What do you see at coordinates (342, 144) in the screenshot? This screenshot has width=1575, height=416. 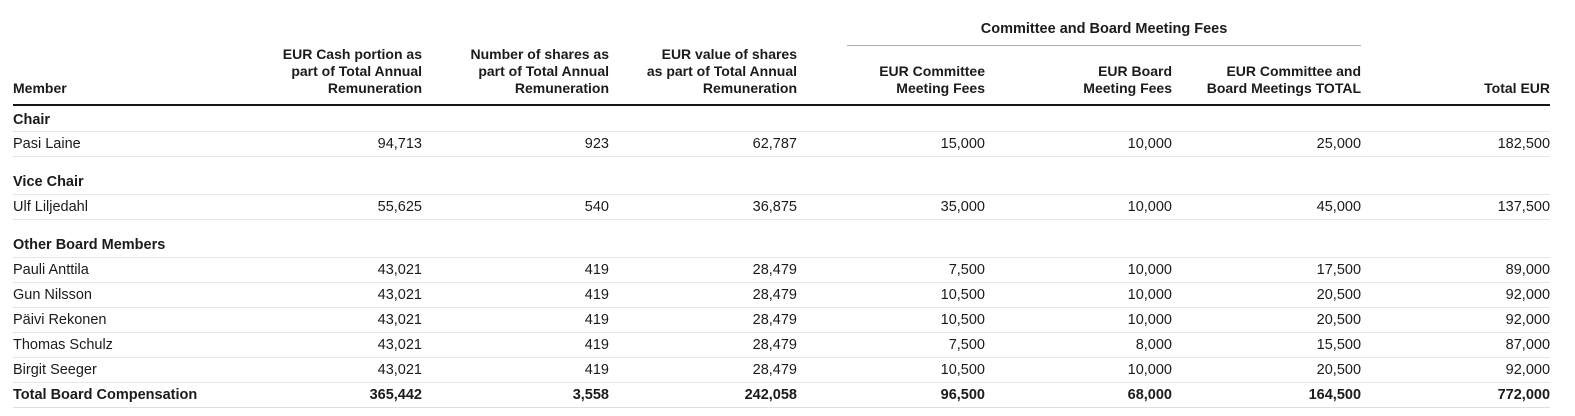 I see `value-cell: 94,713` at bounding box center [342, 144].